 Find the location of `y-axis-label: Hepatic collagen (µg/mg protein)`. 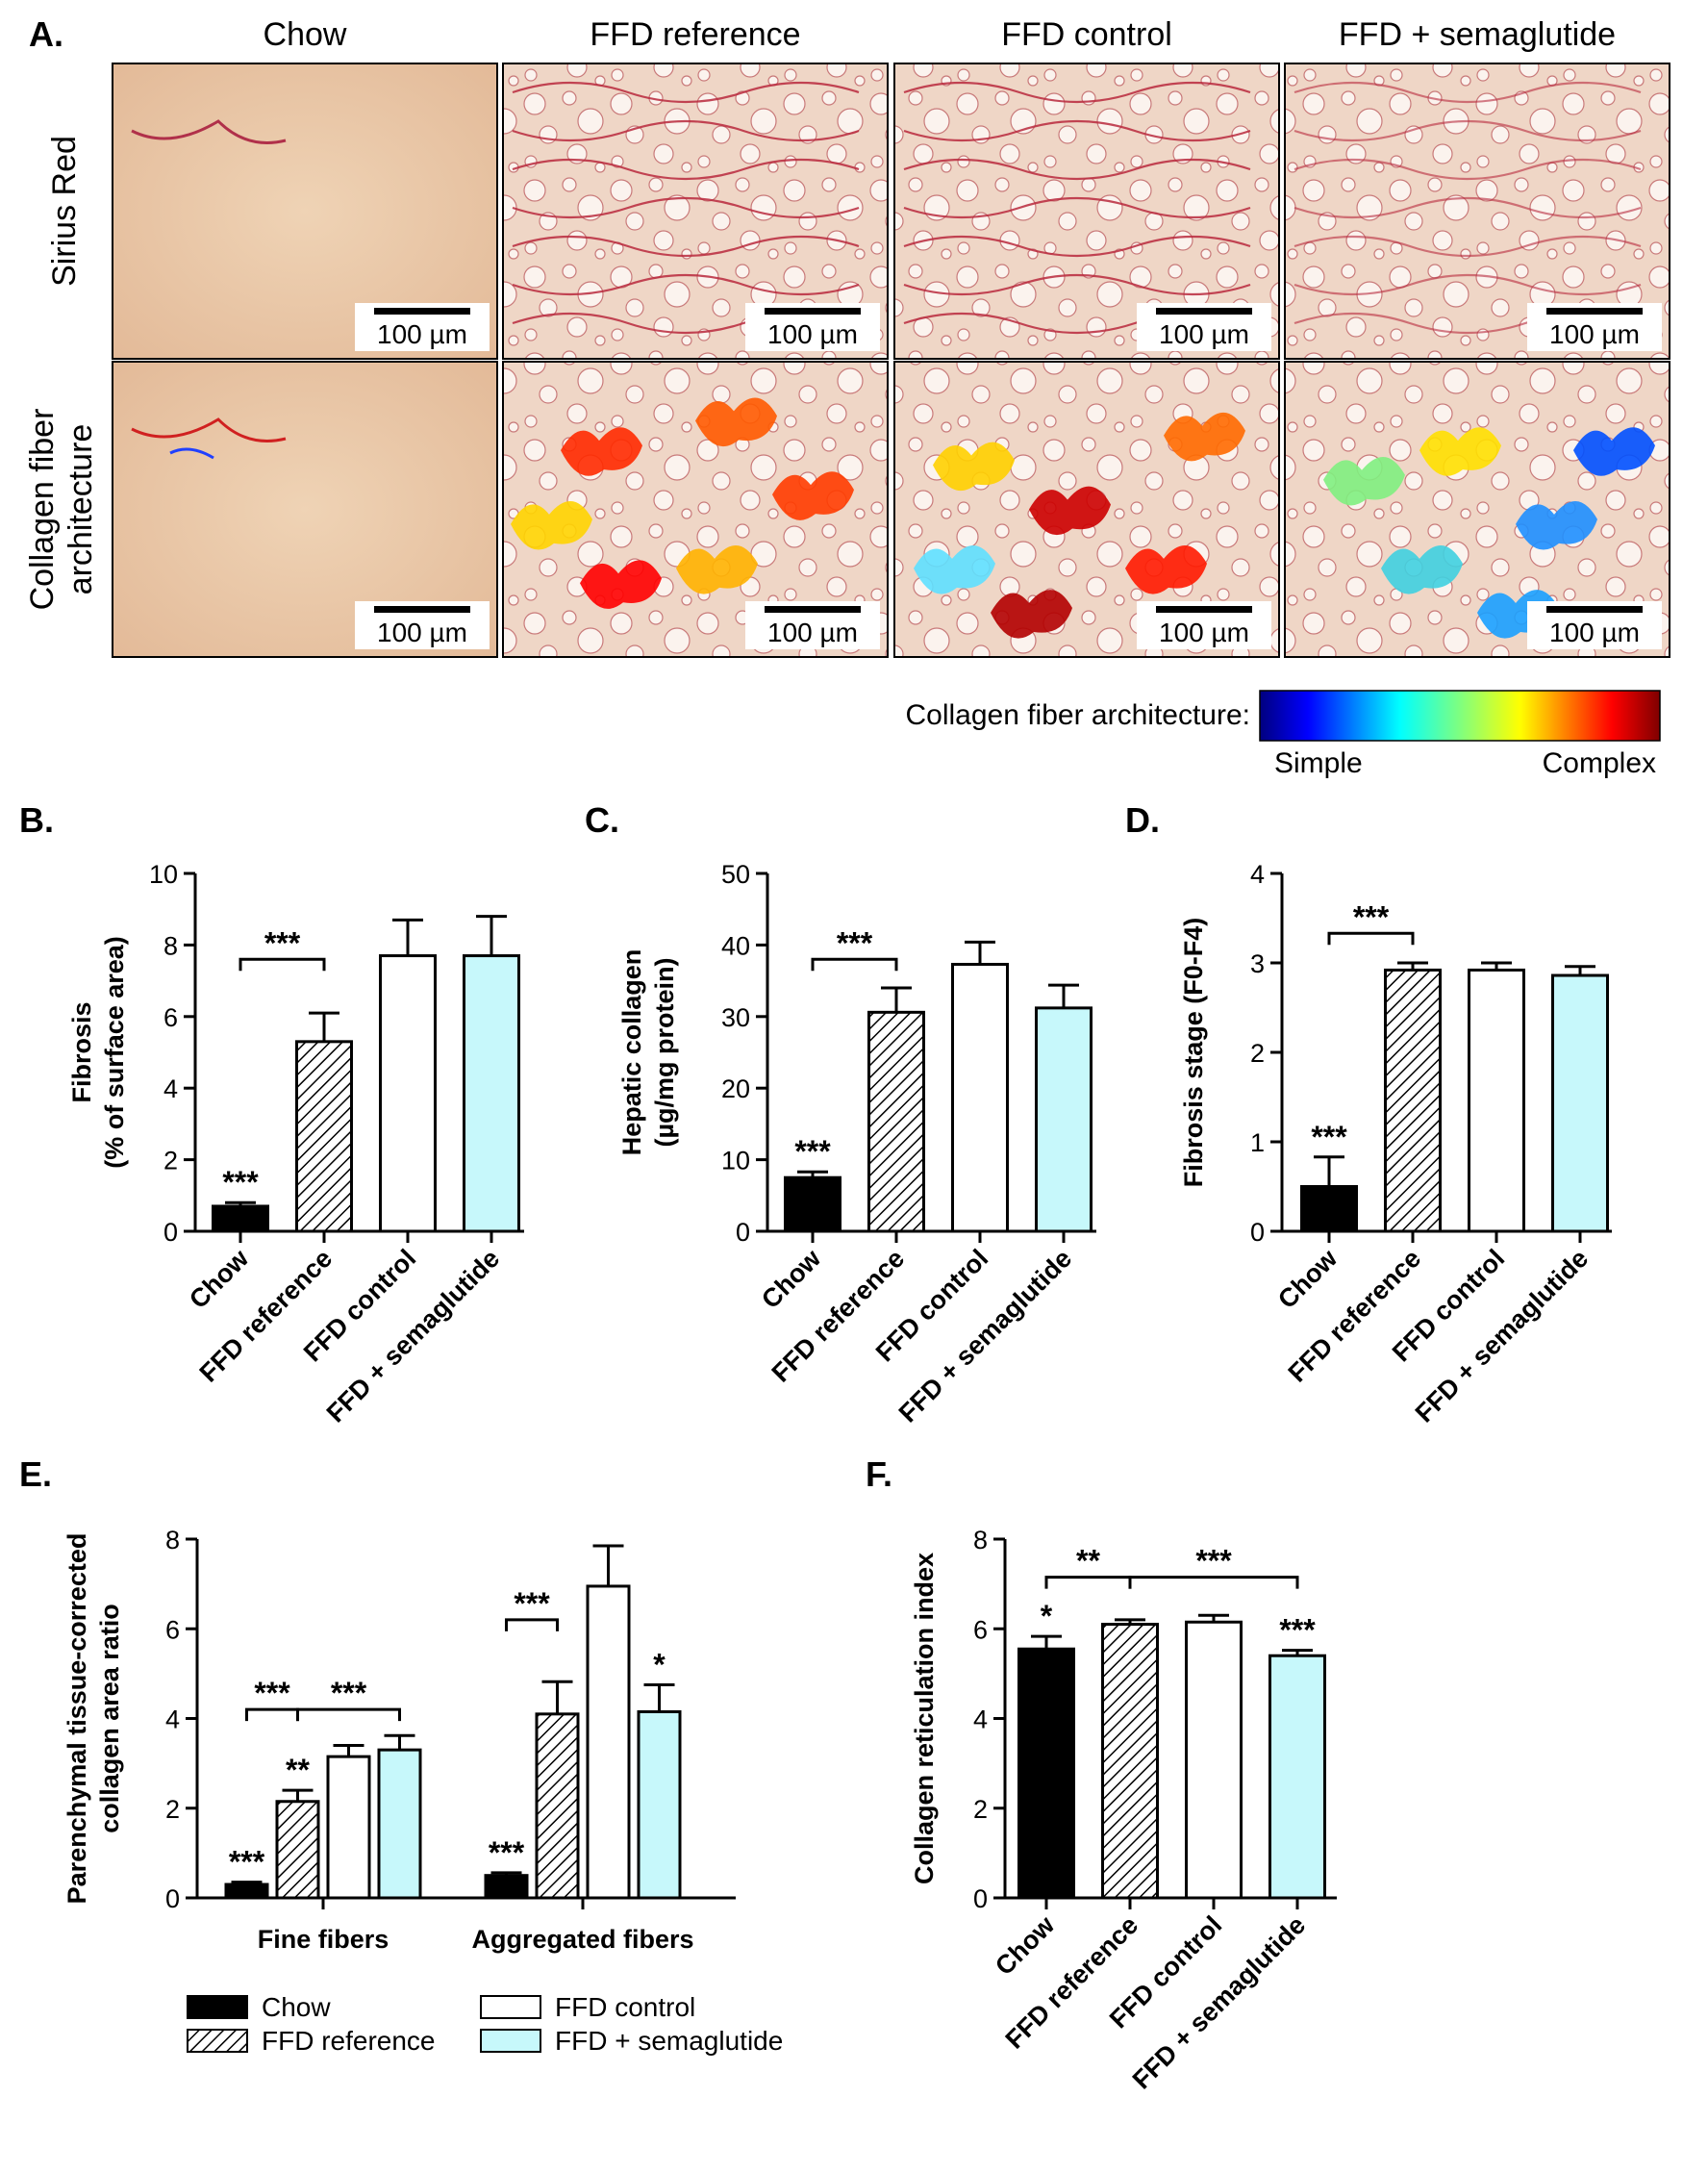

y-axis-label: Hepatic collagen (µg/mg protein) is located at coordinates (648, 1052).